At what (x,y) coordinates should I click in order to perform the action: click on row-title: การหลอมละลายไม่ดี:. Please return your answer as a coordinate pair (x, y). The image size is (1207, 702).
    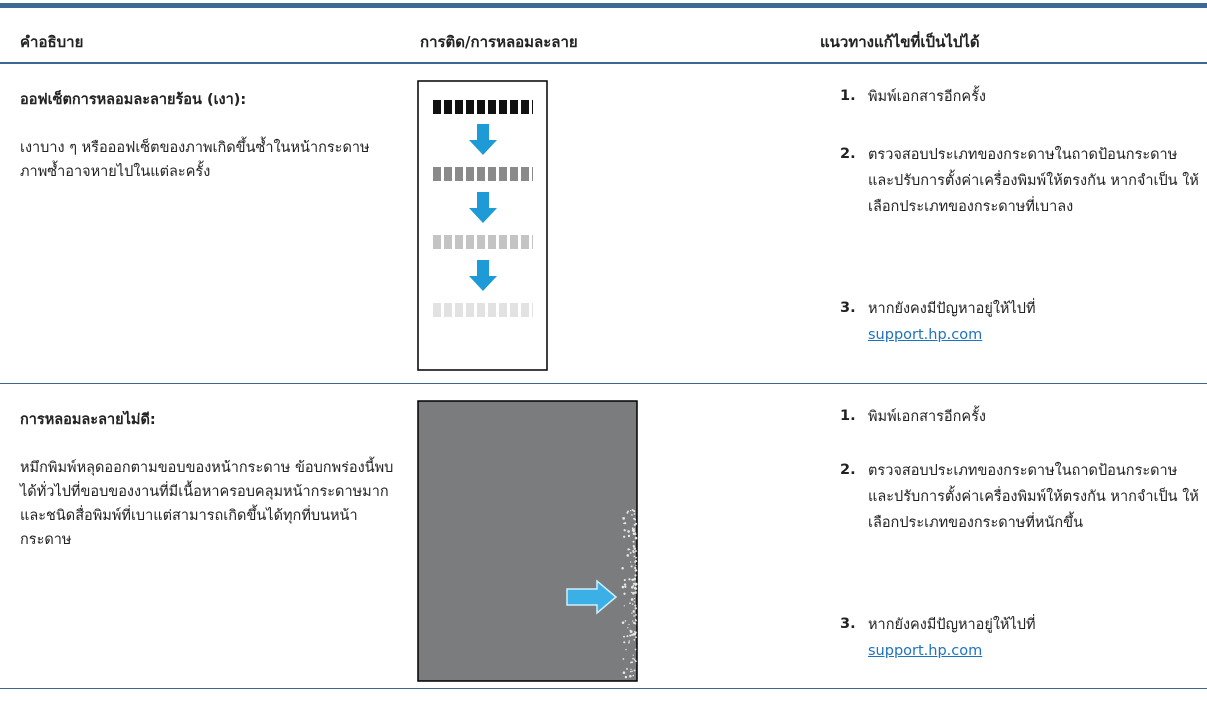
    Looking at the image, I should click on (88, 420).